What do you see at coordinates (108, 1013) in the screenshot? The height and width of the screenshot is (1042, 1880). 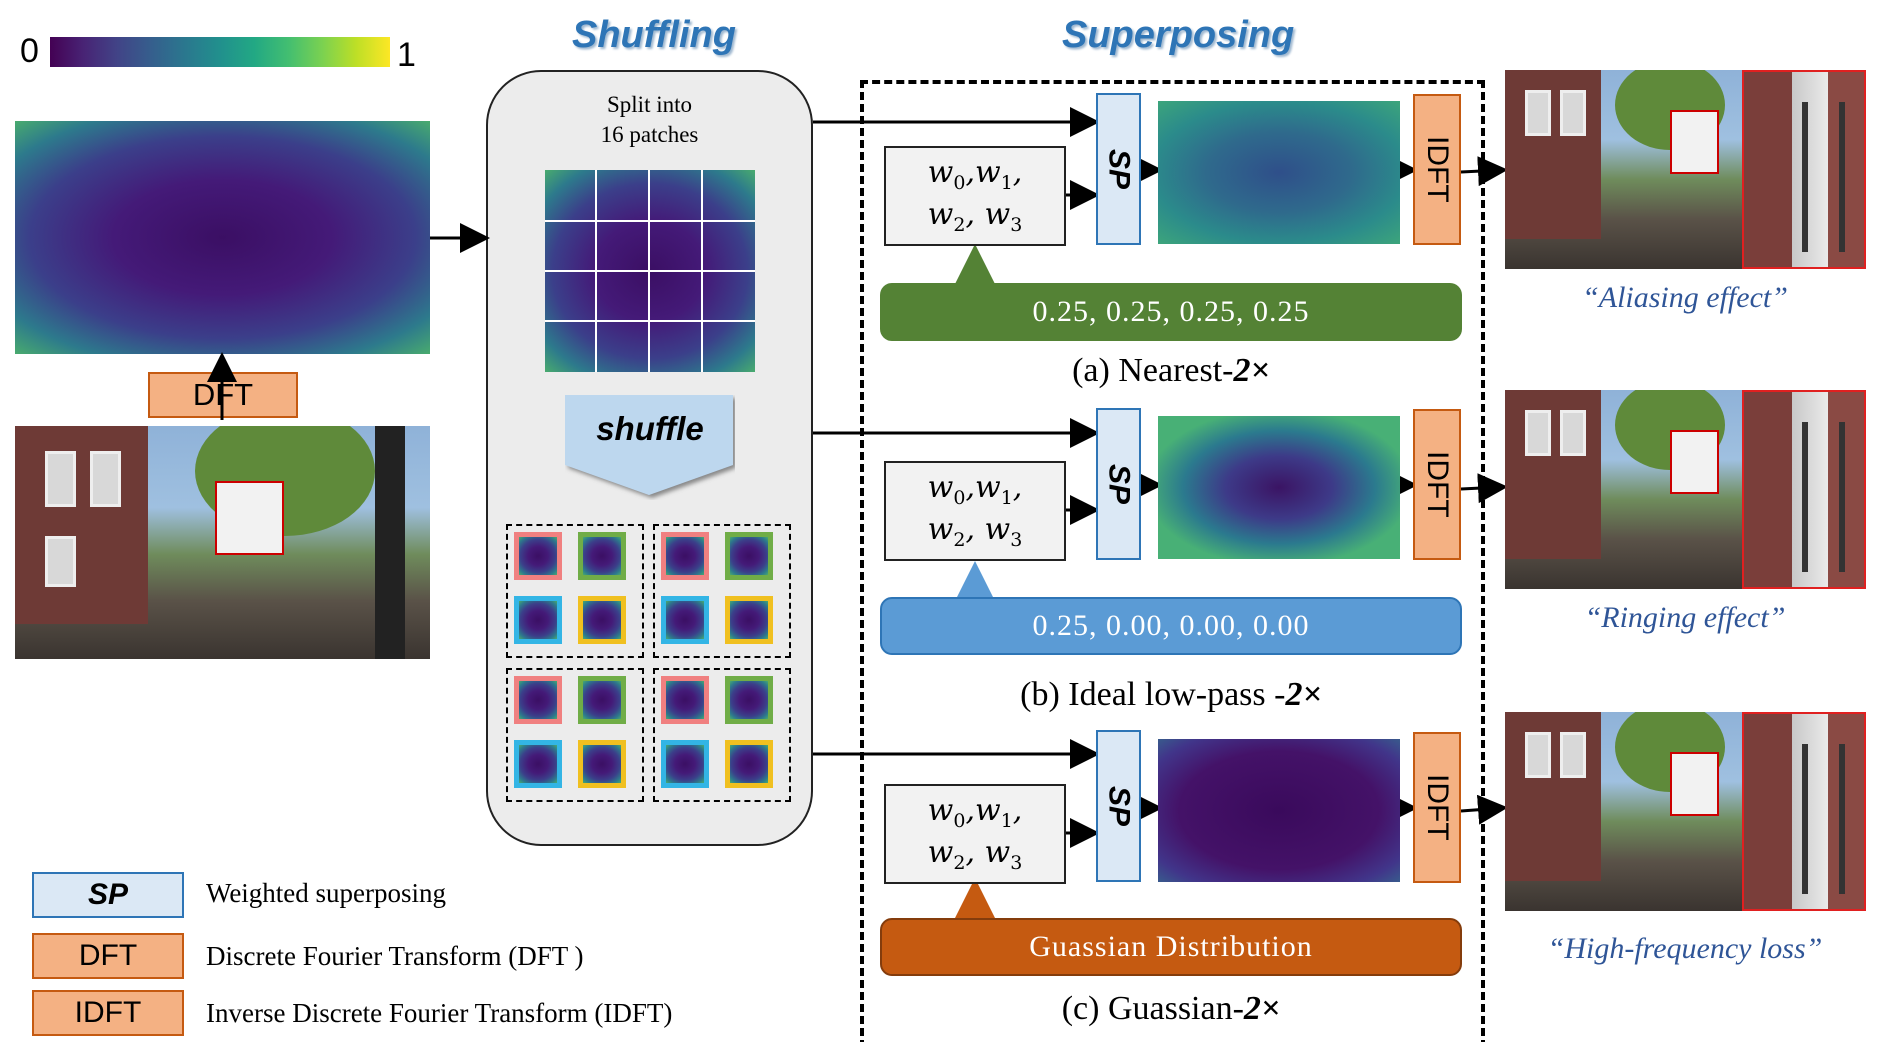 I see `legend-idft-key: IDFT` at bounding box center [108, 1013].